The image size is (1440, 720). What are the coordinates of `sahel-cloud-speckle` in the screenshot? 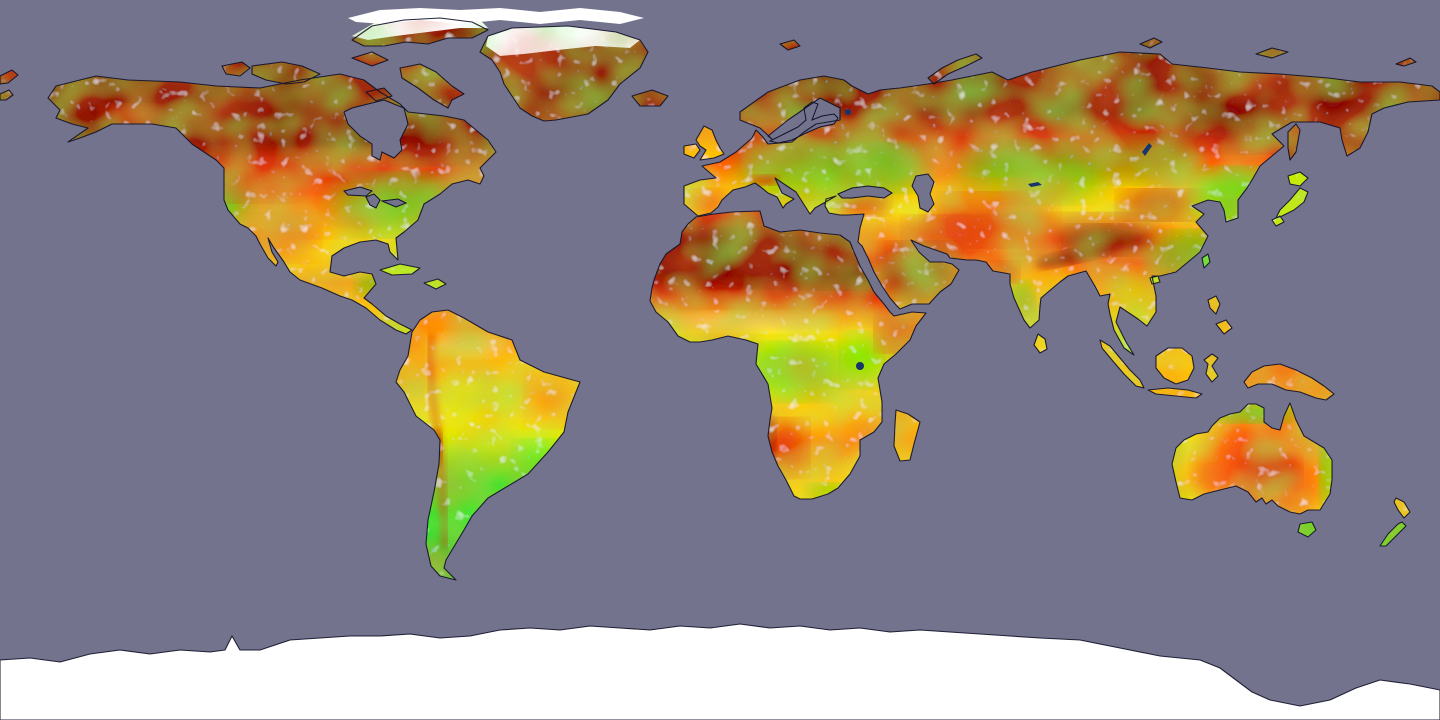 It's located at (750, 322).